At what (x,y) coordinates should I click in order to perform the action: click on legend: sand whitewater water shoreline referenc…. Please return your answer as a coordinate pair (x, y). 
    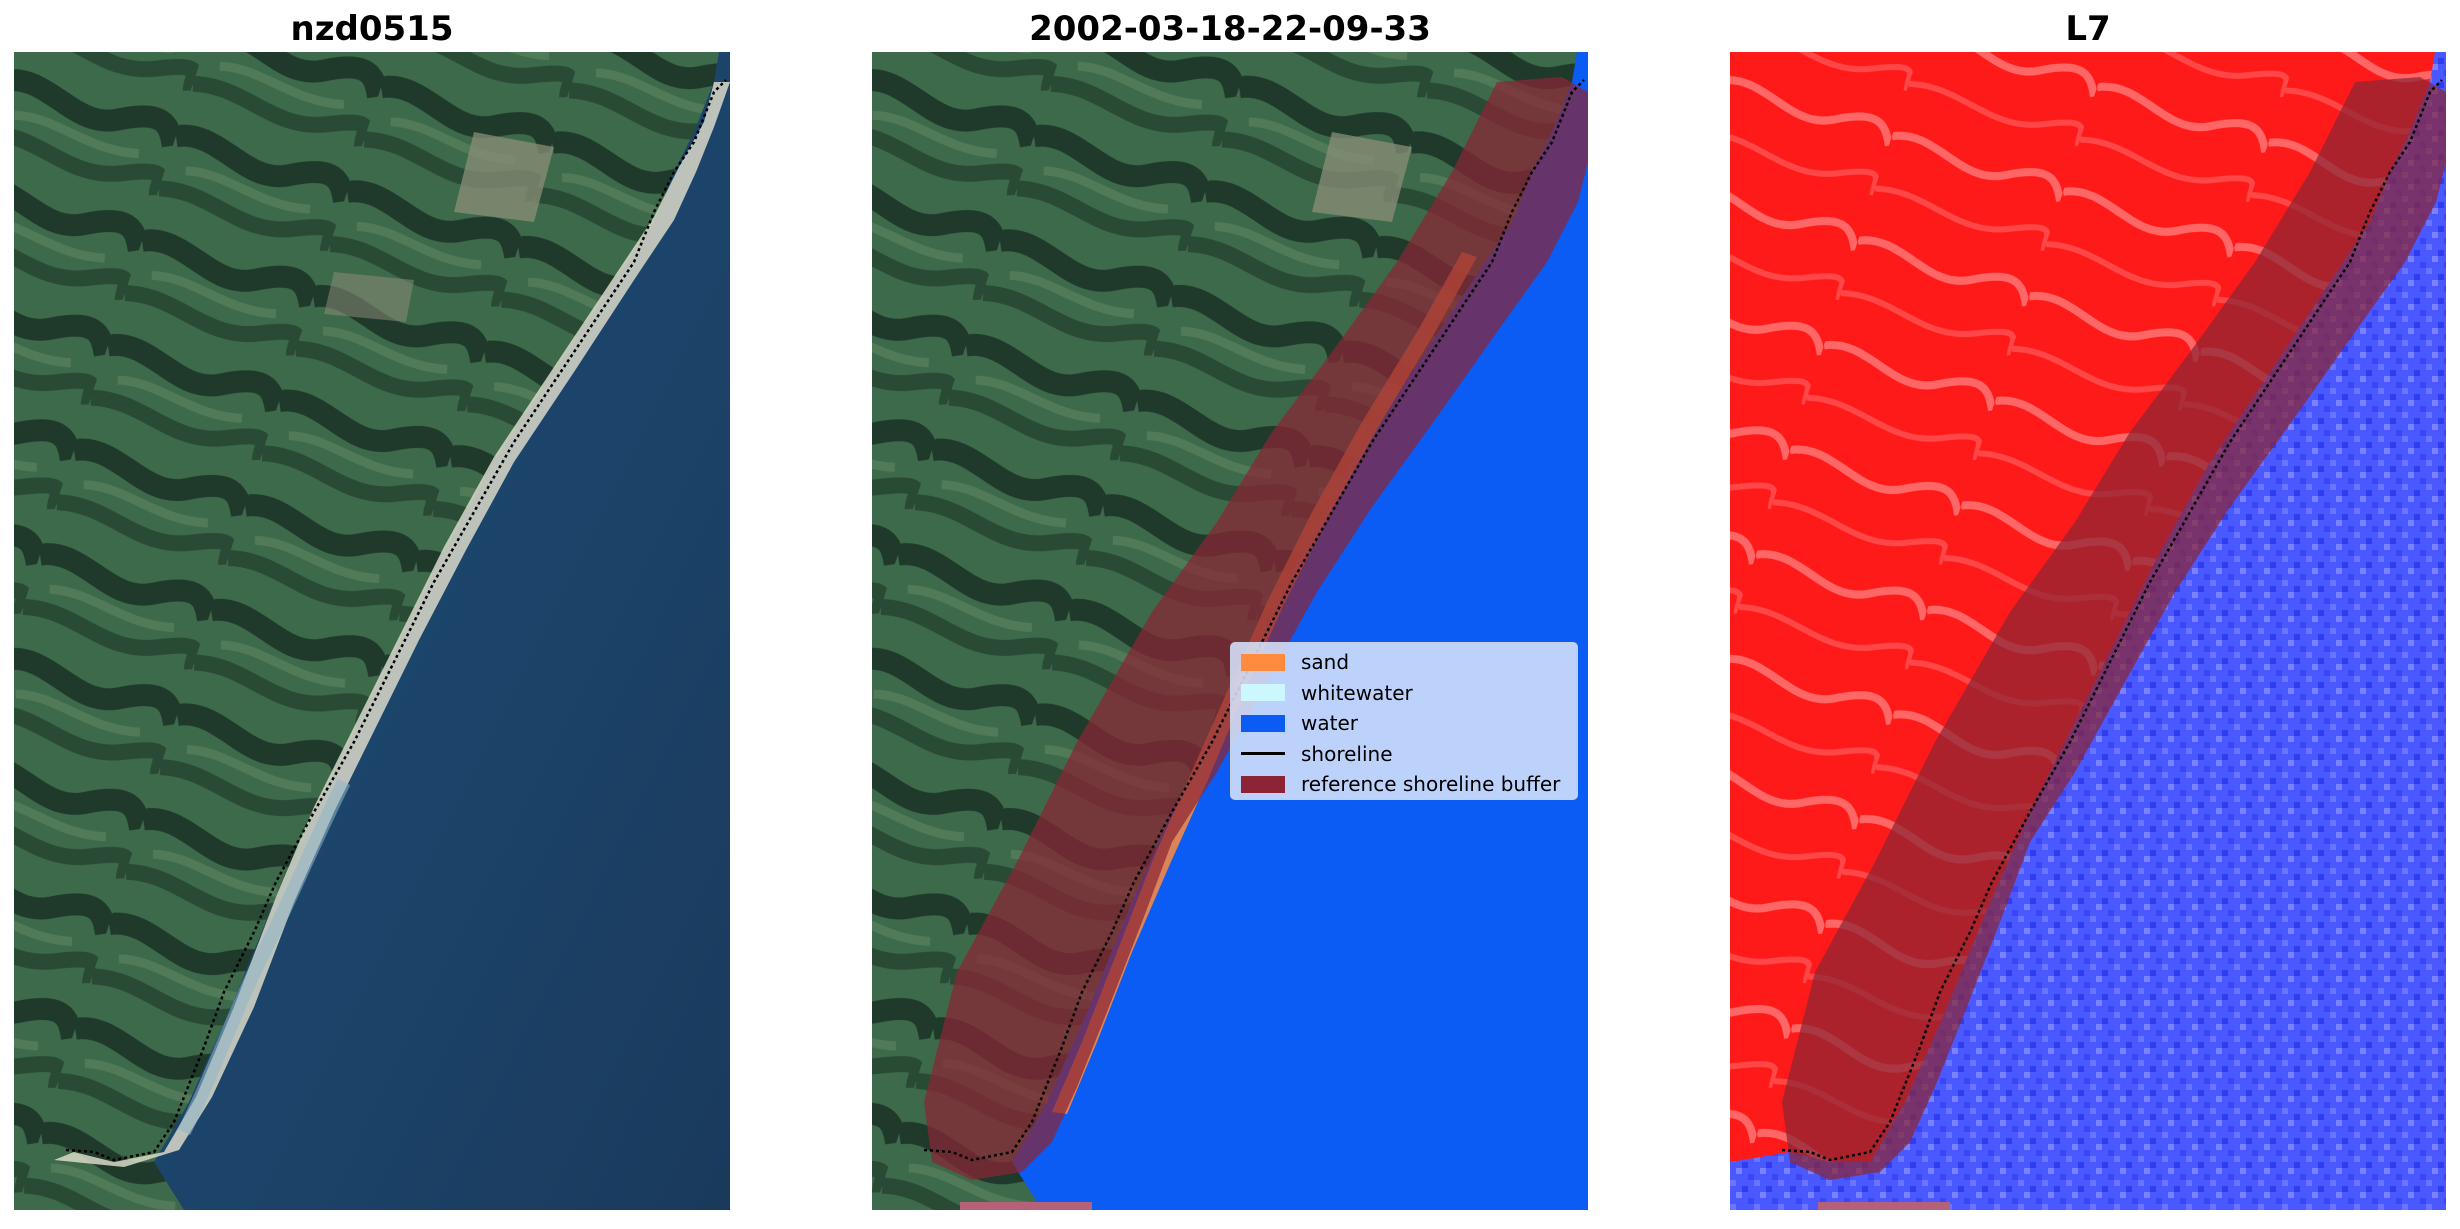
    Looking at the image, I should click on (1404, 721).